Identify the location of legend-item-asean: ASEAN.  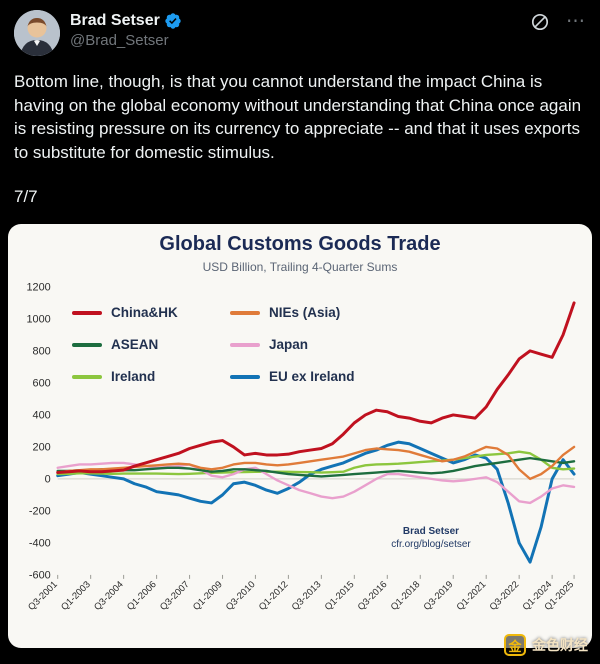
(146, 344).